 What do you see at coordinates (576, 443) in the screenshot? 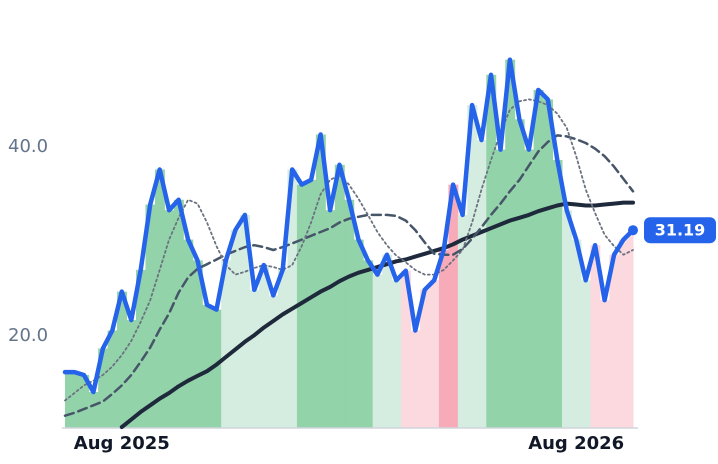
I see `x-tick-label: Aug 2026` at bounding box center [576, 443].